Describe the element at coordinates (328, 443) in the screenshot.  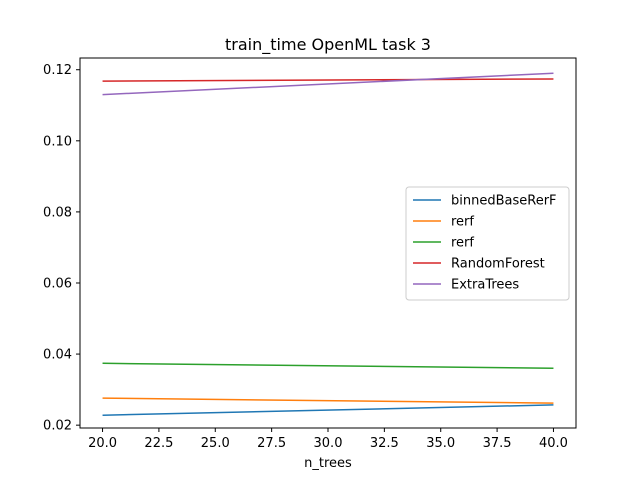
I see `x-tick-label: 30.0` at that location.